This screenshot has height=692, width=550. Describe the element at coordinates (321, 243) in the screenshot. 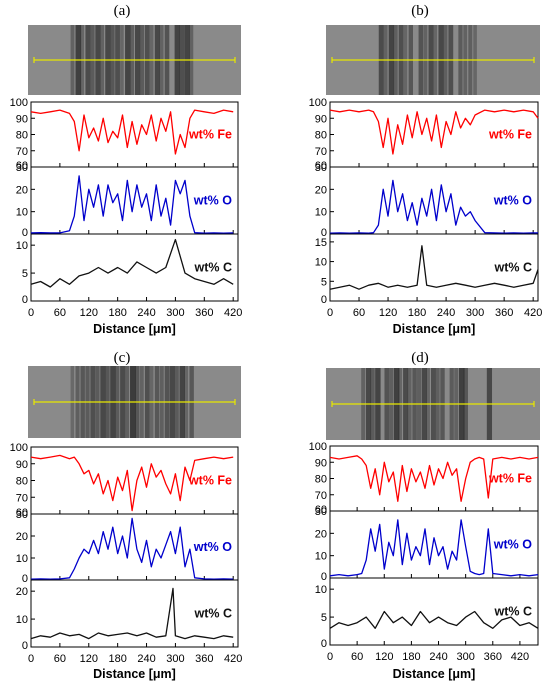

I see `y-tick-label: 15` at that location.